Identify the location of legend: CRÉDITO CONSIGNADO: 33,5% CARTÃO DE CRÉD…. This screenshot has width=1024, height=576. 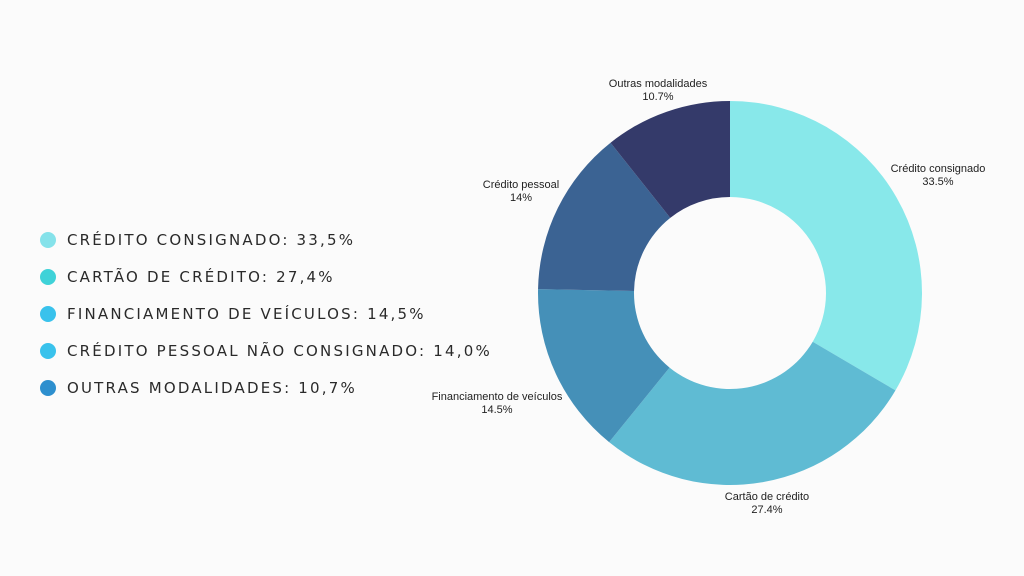
(266, 313).